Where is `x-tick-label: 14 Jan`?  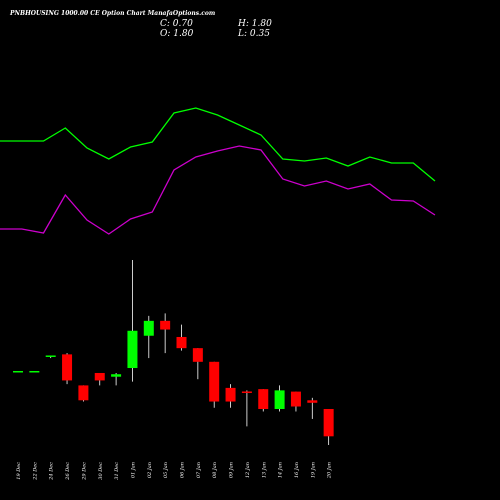
x-tick-label: 14 Jan is located at coordinates (281, 470).